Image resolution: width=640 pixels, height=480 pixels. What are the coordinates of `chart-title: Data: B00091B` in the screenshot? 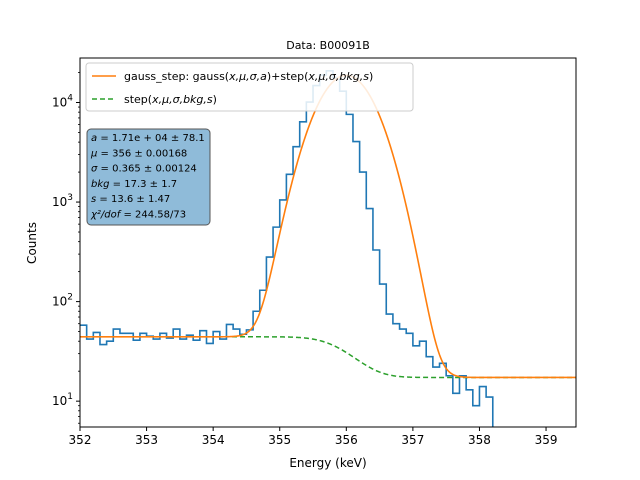 It's located at (328, 45).